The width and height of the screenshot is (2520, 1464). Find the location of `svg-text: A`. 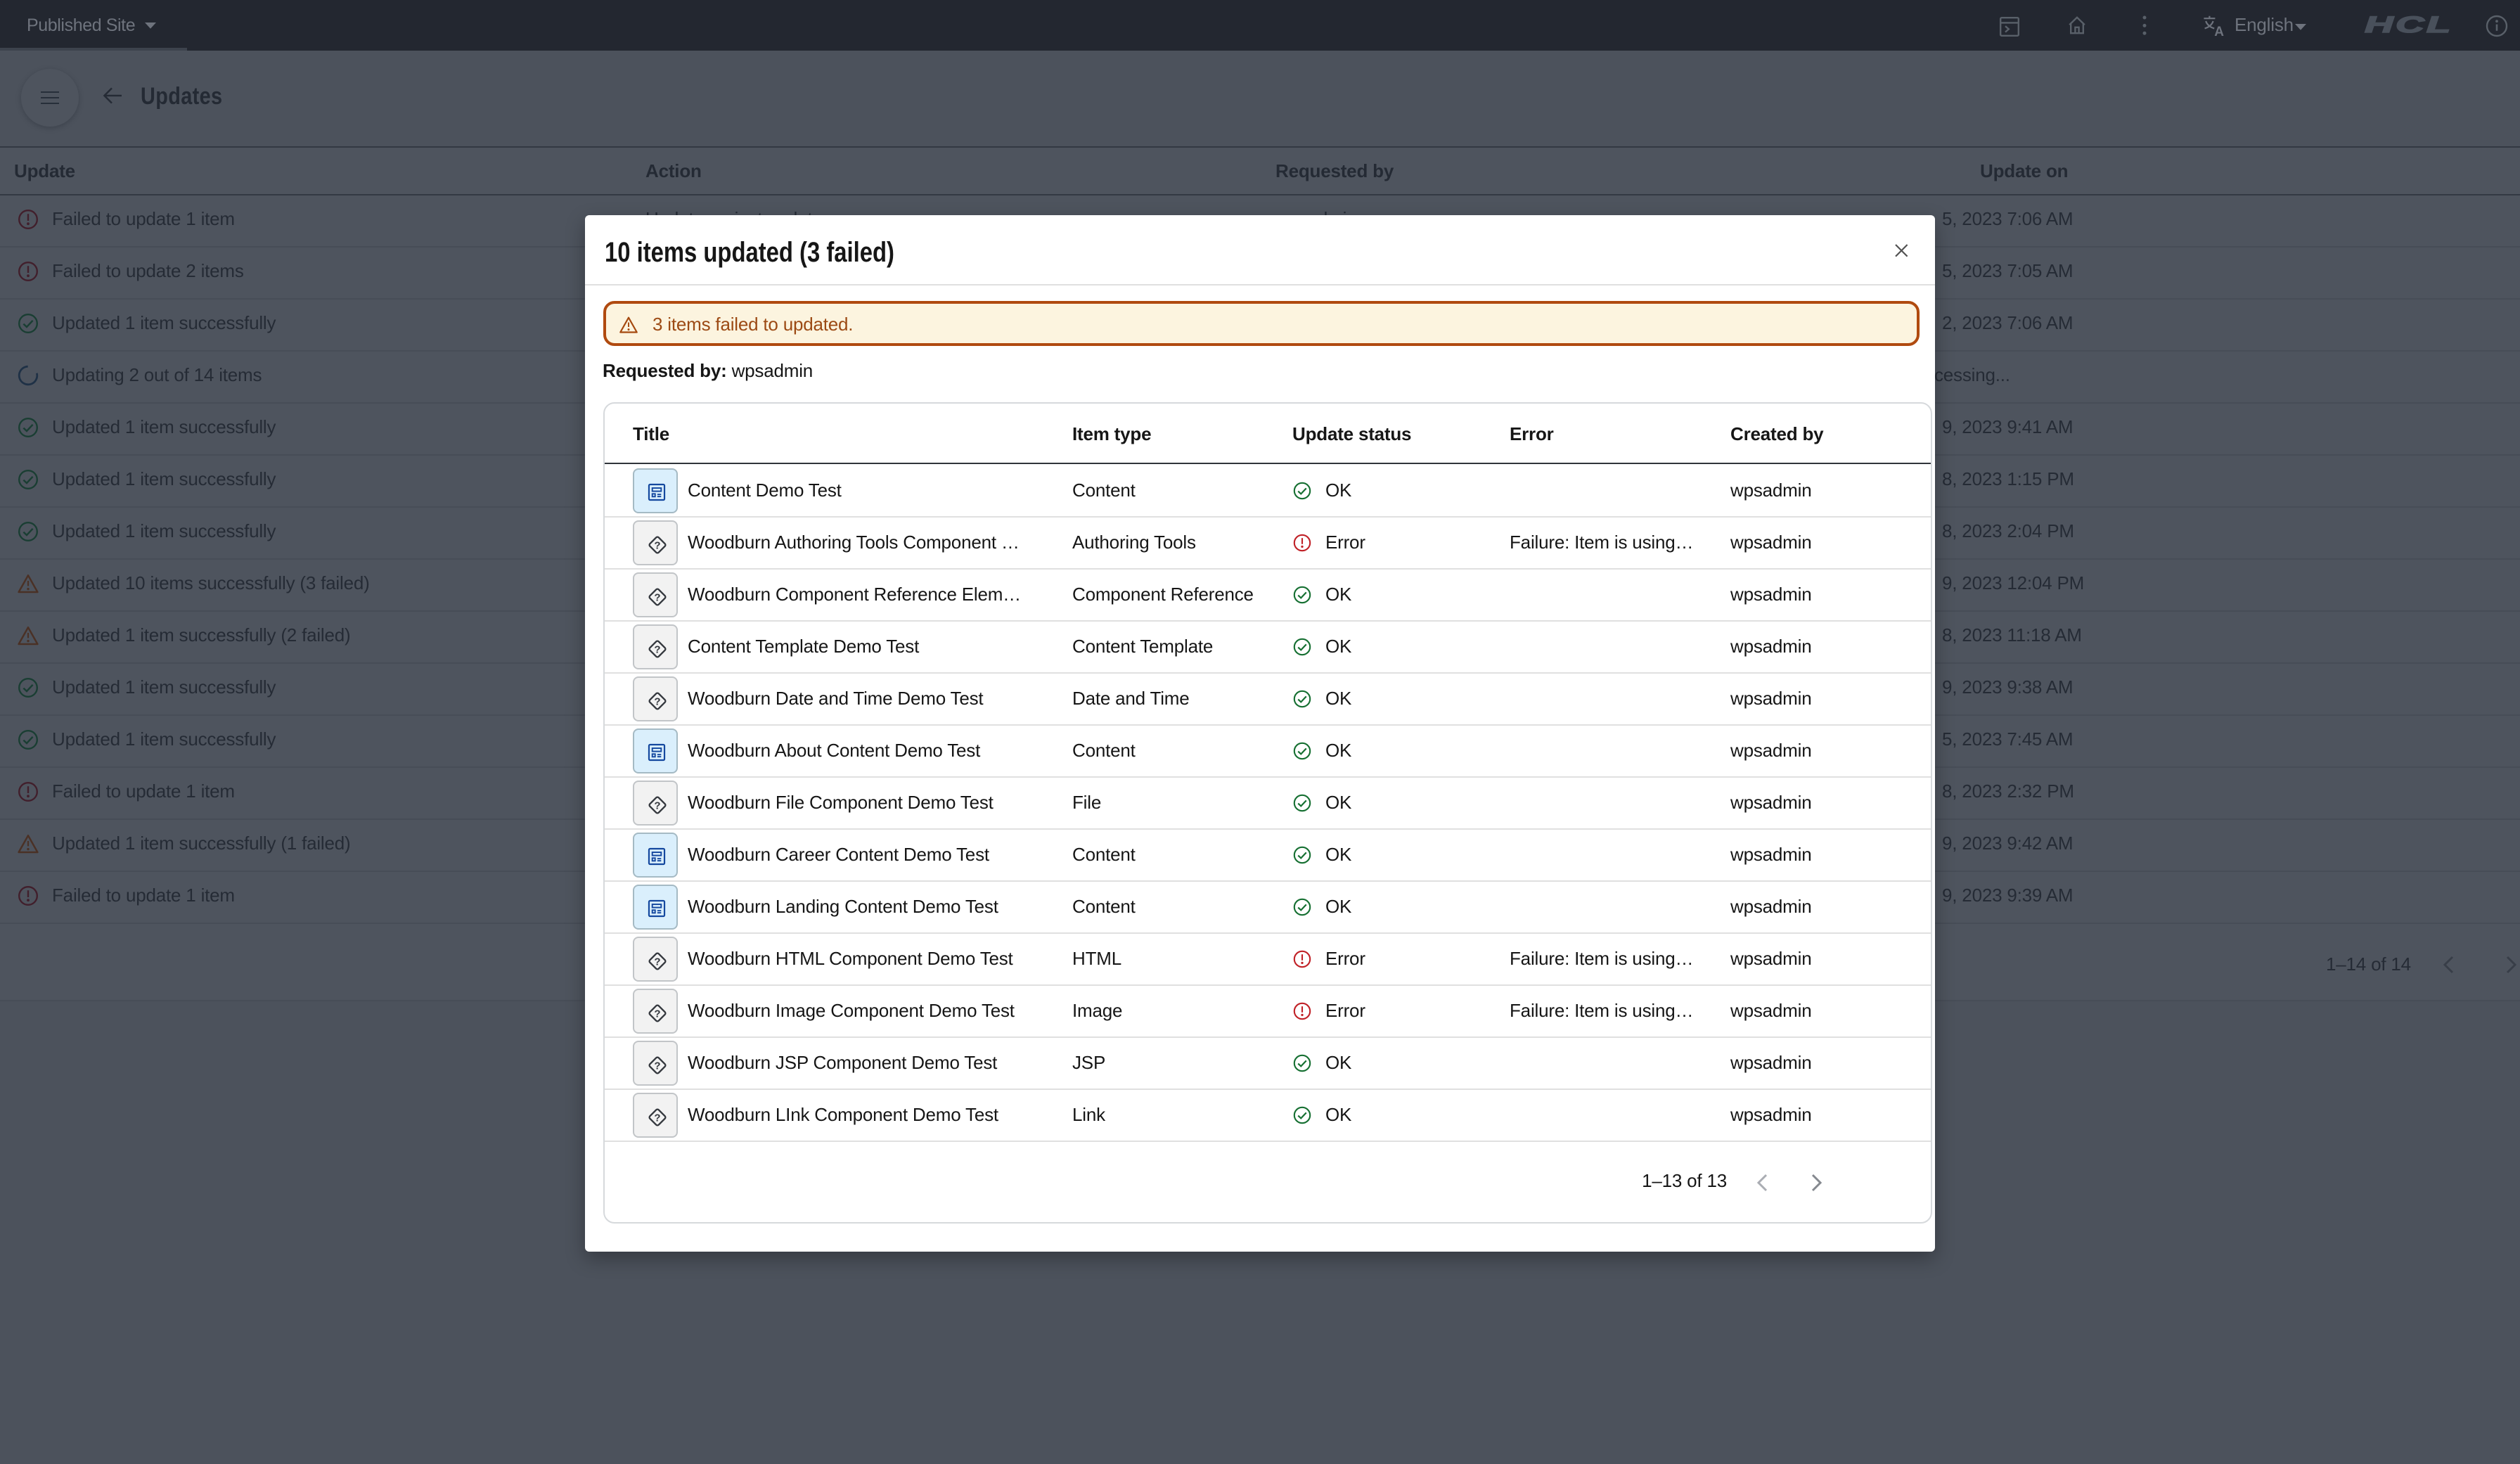

svg-text: A is located at coordinates (2219, 32).